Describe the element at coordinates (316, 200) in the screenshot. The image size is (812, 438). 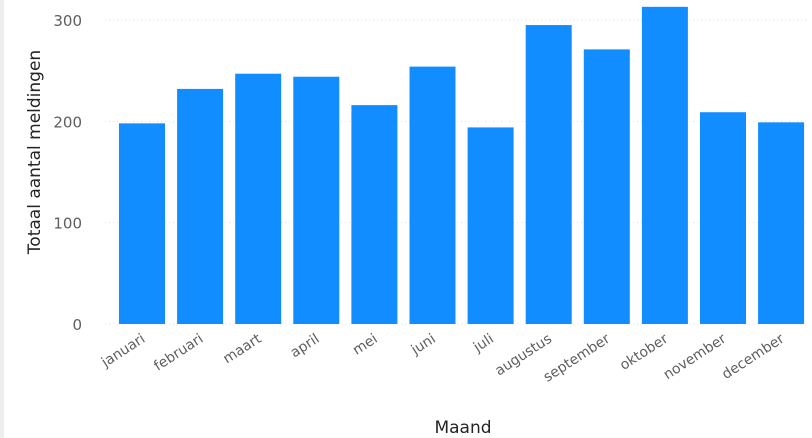
I see `bar-april` at that location.